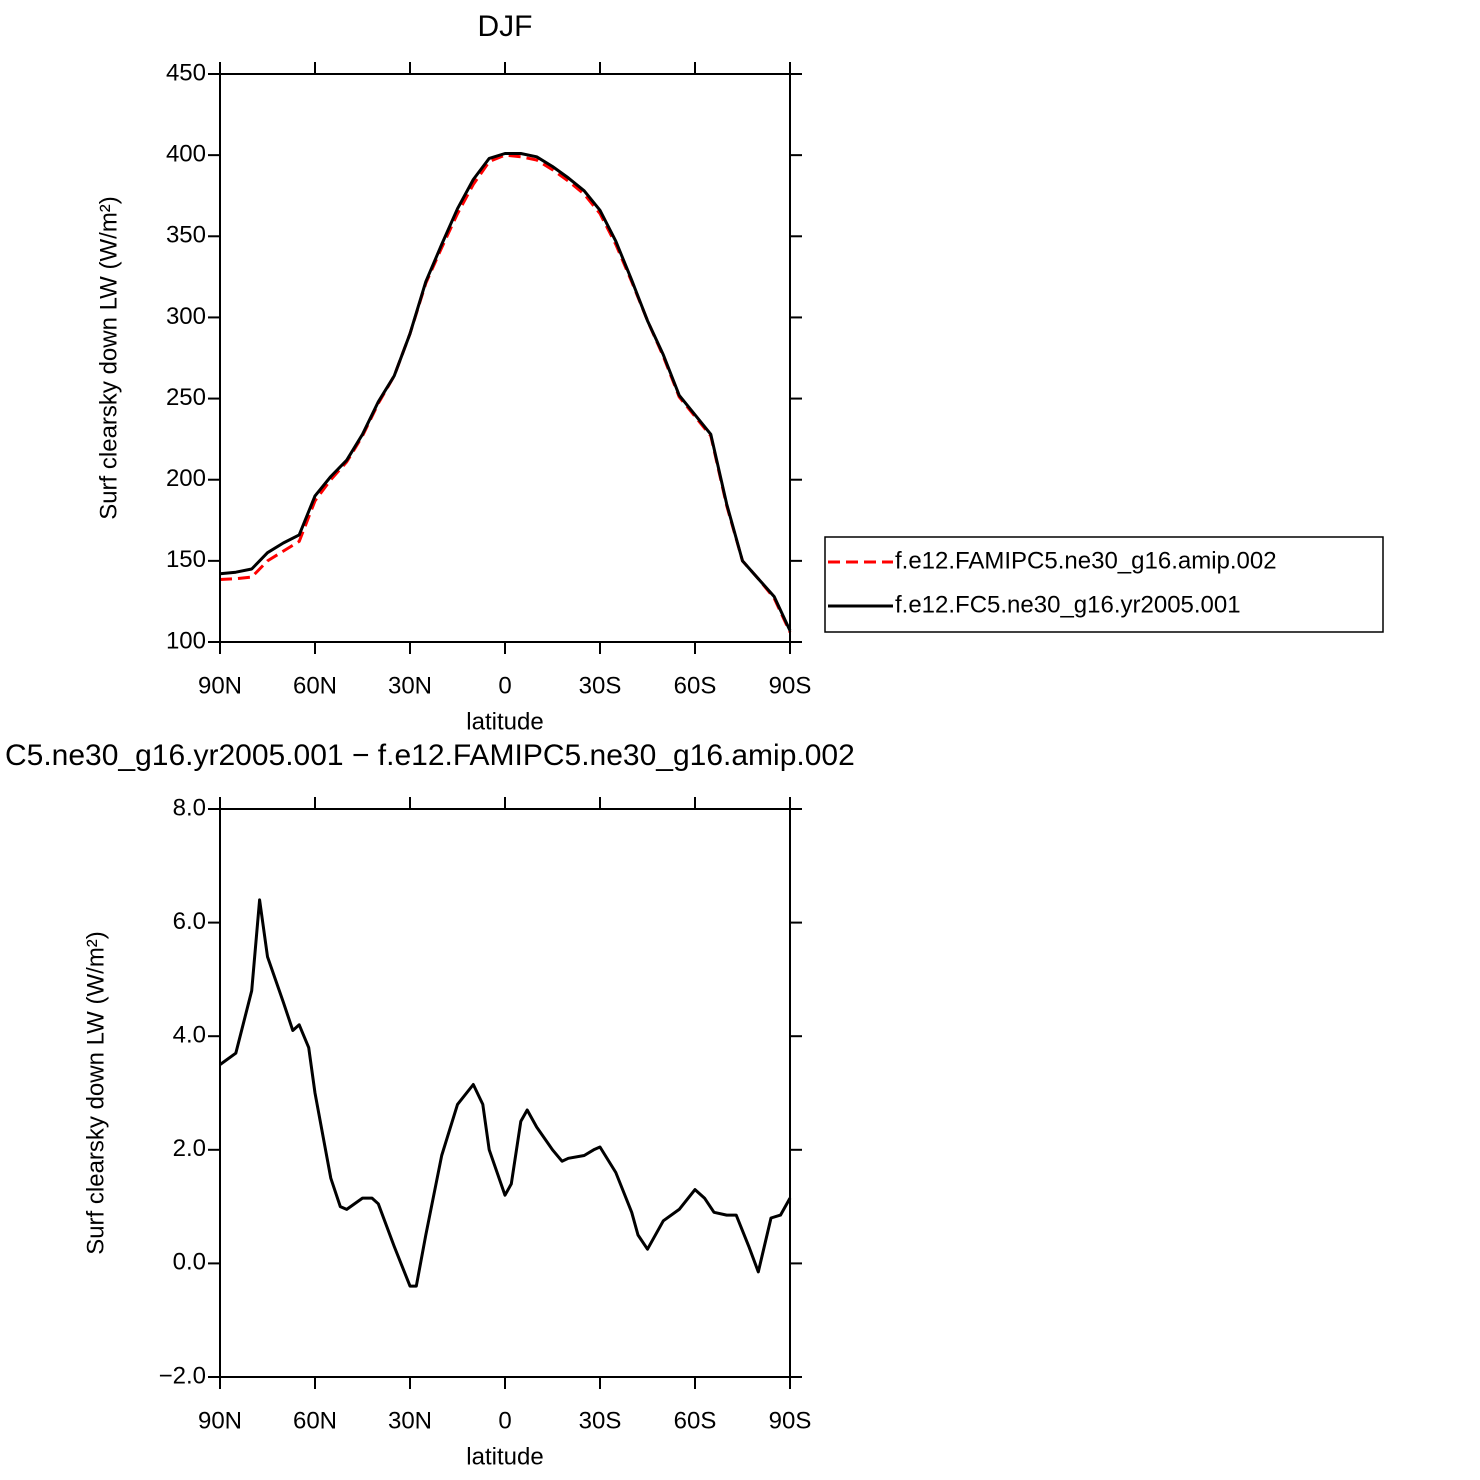  What do you see at coordinates (186, 640) in the screenshot?
I see `y-tick-label: 100` at bounding box center [186, 640].